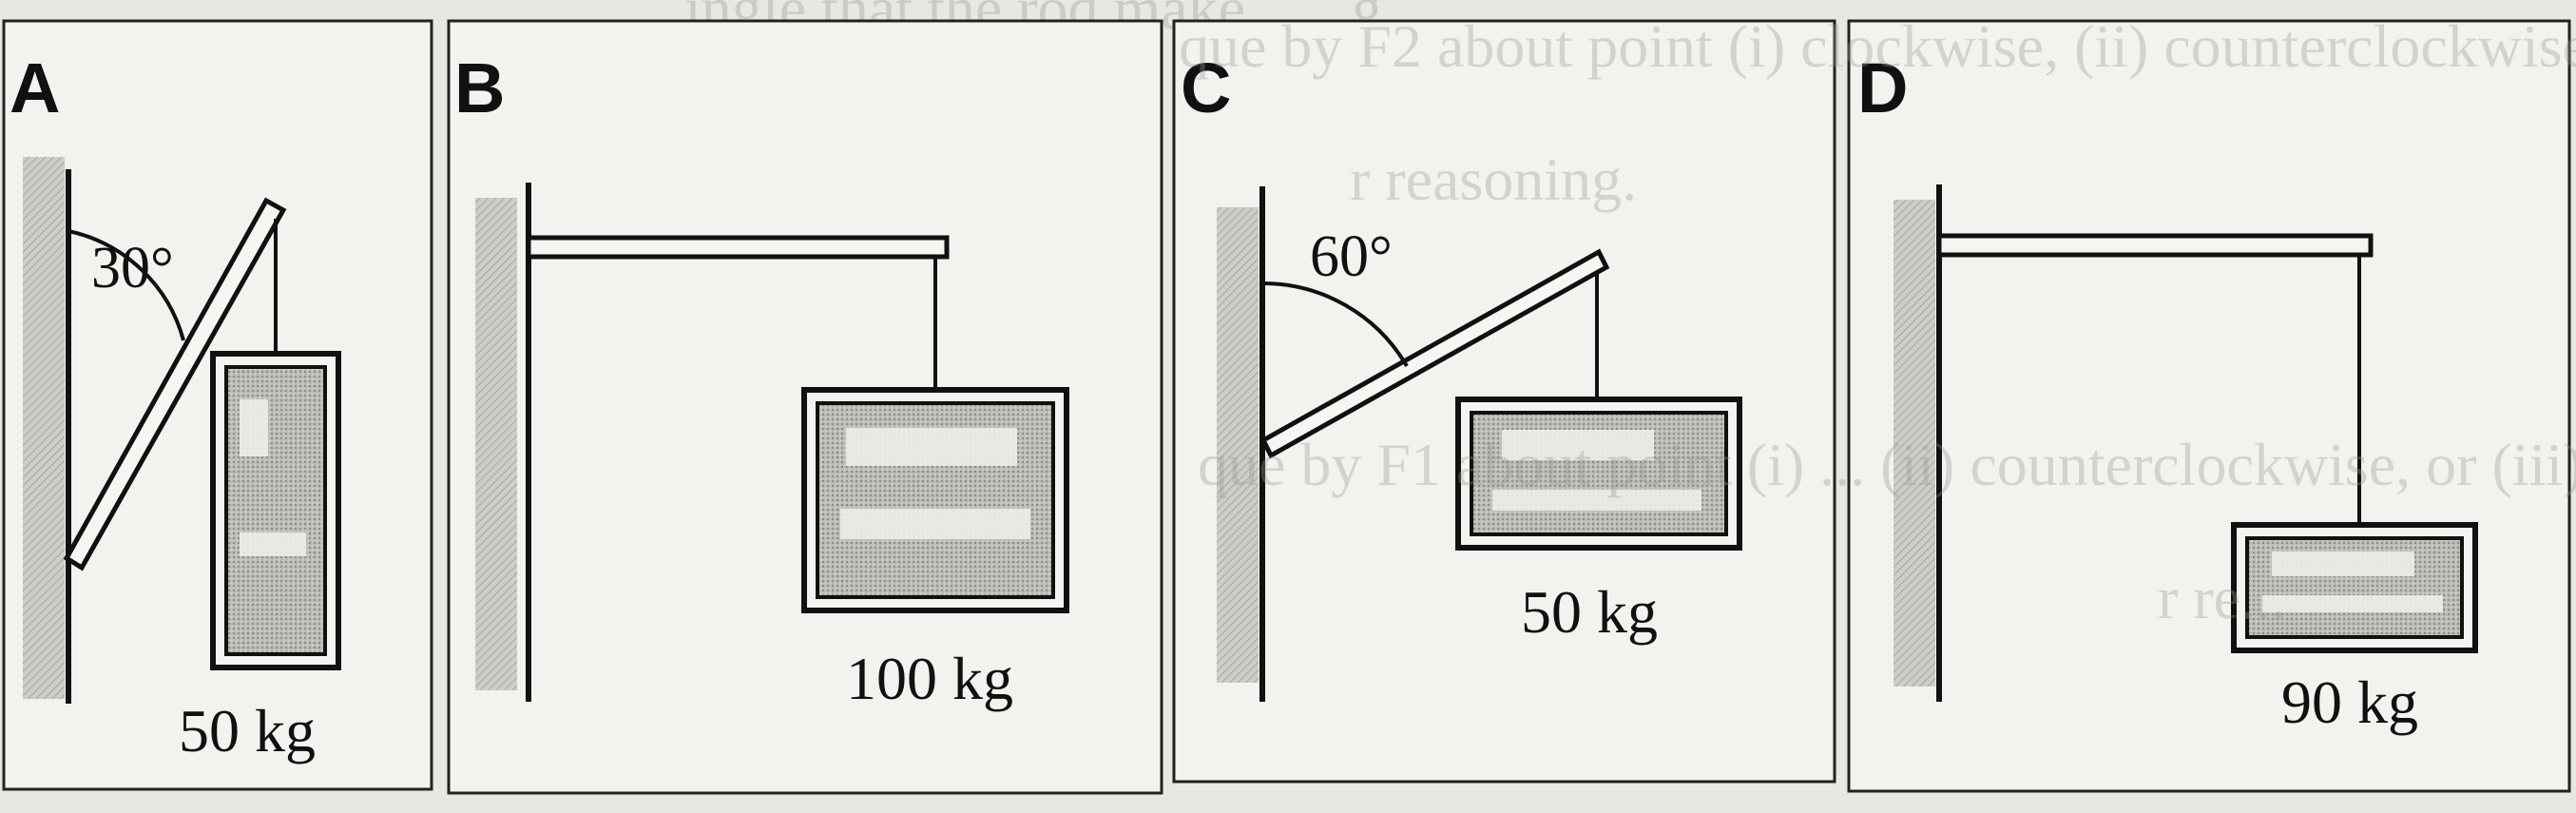 Image resolution: width=2576 pixels, height=813 pixels. Describe the element at coordinates (1494, 179) in the screenshot. I see `bleed-text-line-2: r reasoning.` at that location.